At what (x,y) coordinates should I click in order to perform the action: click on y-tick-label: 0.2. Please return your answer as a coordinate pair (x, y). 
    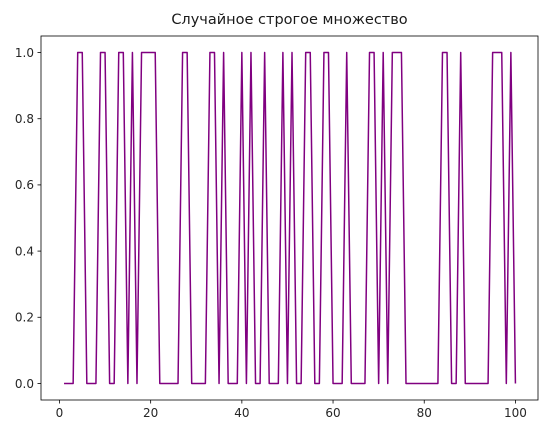
    Looking at the image, I should click on (24, 318).